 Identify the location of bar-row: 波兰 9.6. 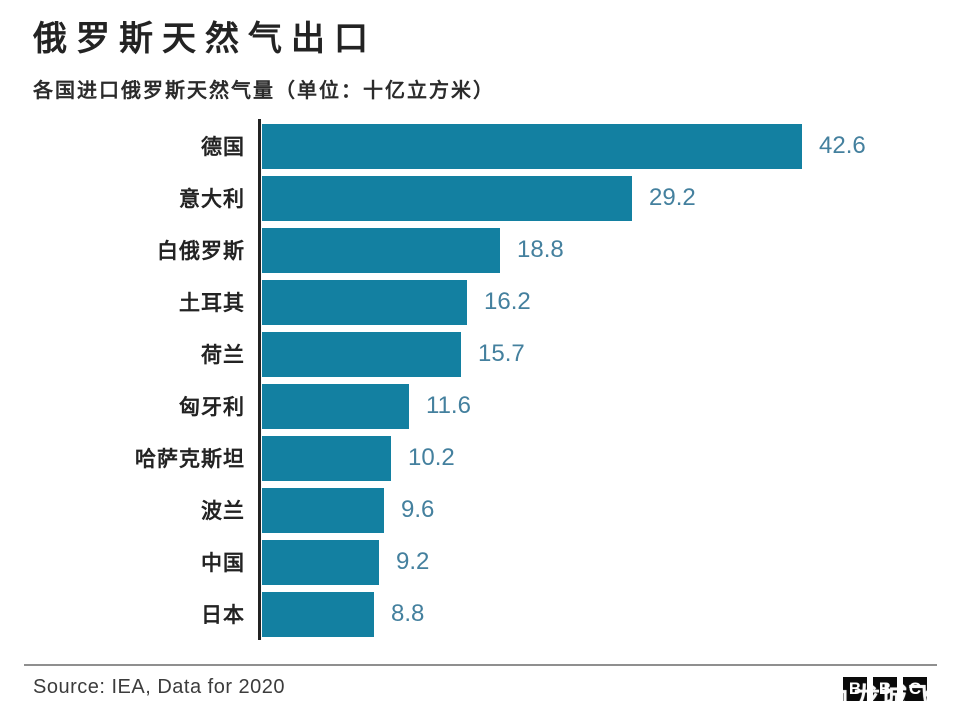
(480, 510).